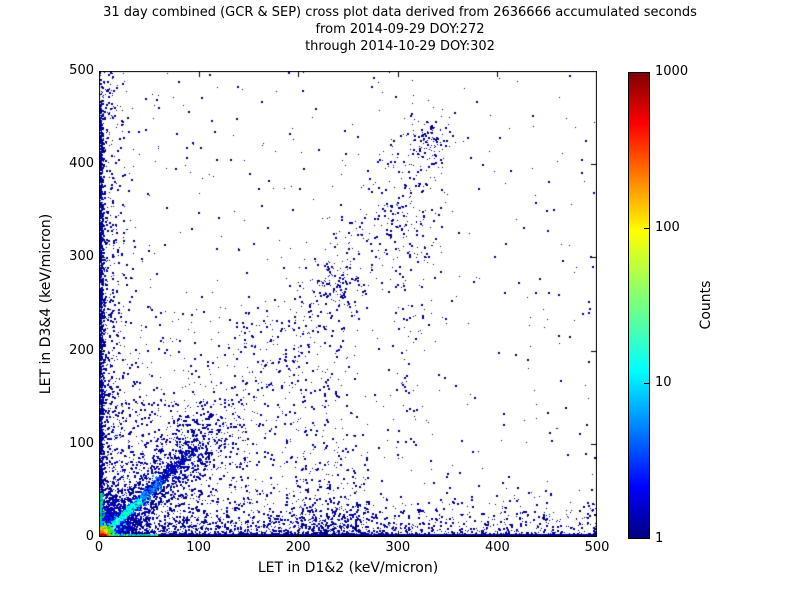  I want to click on y-tick-label: 100, so click(81, 443).